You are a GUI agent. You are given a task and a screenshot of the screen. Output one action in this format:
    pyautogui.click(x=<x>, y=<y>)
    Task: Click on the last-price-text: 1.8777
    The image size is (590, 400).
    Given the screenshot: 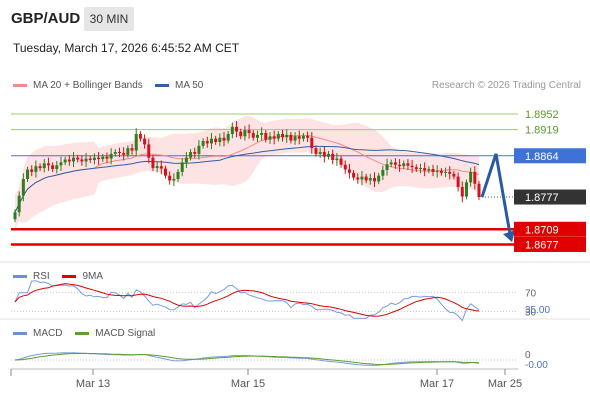 What is the action you would take?
    pyautogui.click(x=542, y=198)
    